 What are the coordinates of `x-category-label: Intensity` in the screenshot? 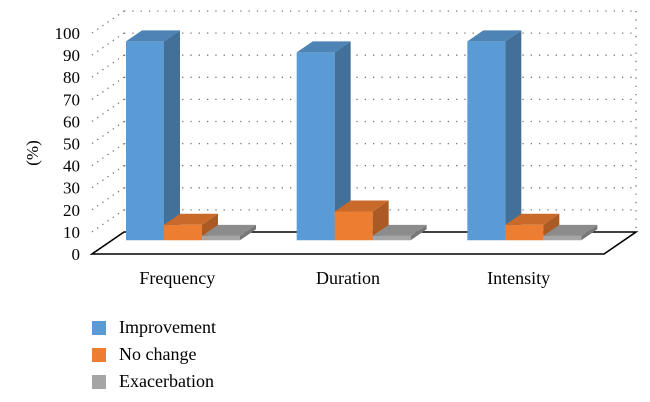 It's located at (518, 278).